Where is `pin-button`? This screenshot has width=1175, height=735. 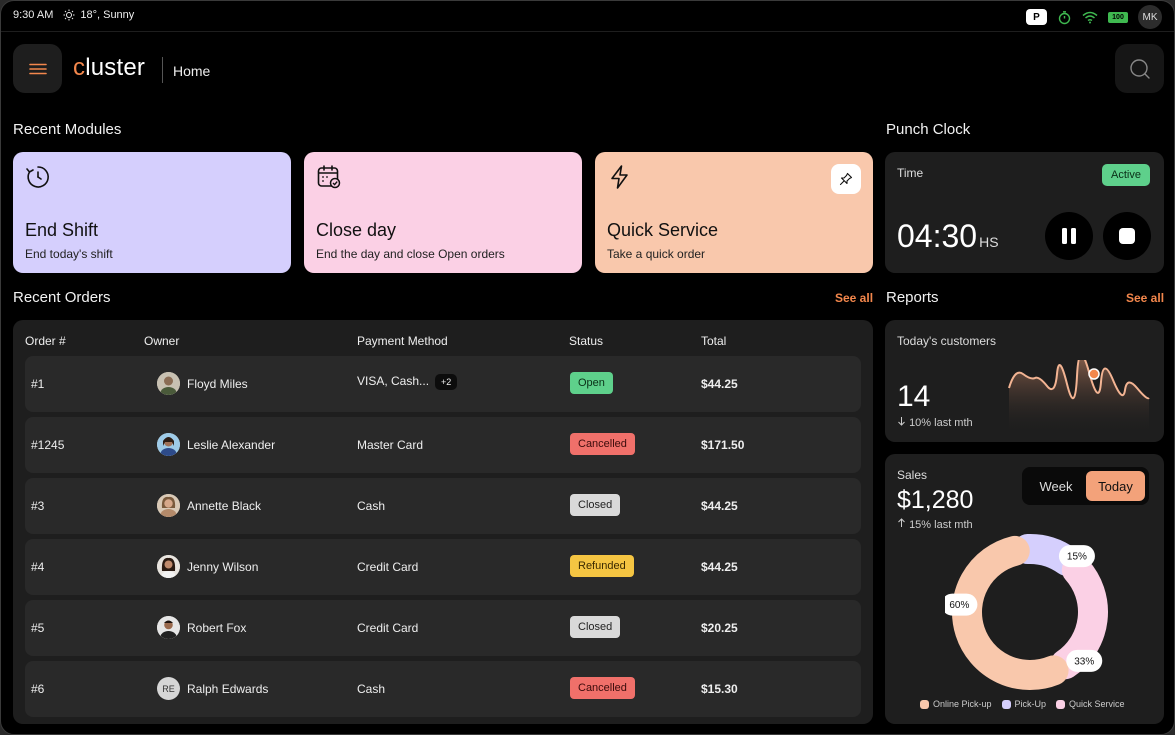 pin-button is located at coordinates (846, 179).